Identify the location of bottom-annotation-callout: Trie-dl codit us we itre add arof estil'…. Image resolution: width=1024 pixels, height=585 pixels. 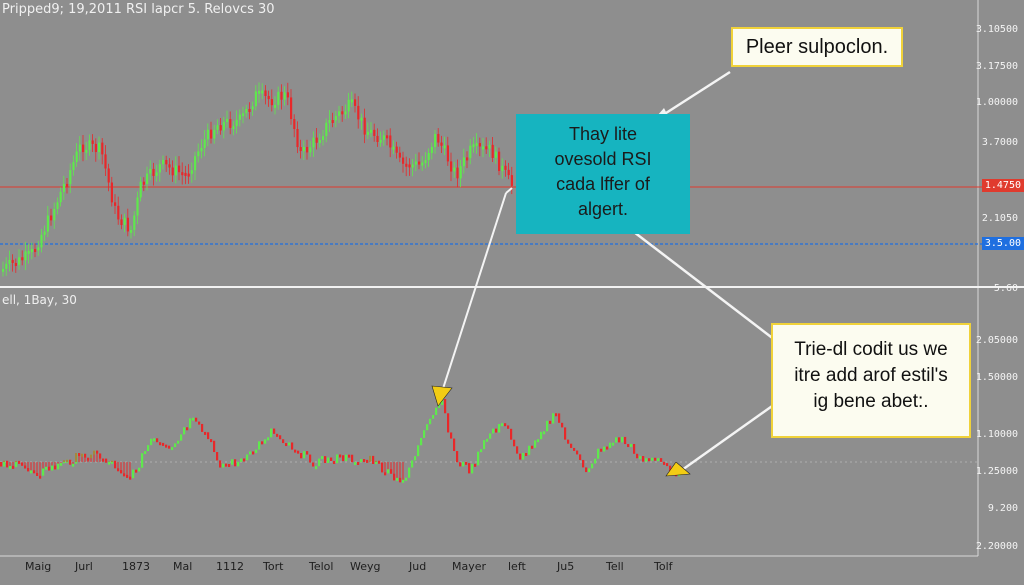
(871, 380).